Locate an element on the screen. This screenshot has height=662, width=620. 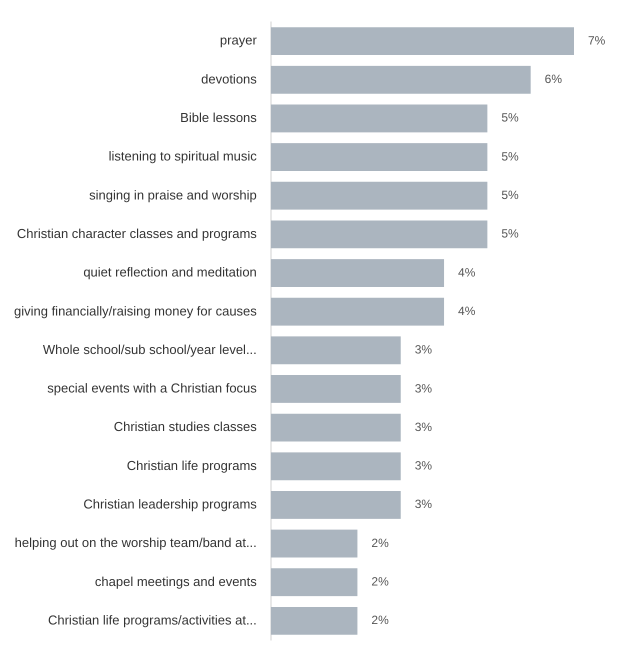
y-tick-label: Bible lessons is located at coordinates (219, 118).